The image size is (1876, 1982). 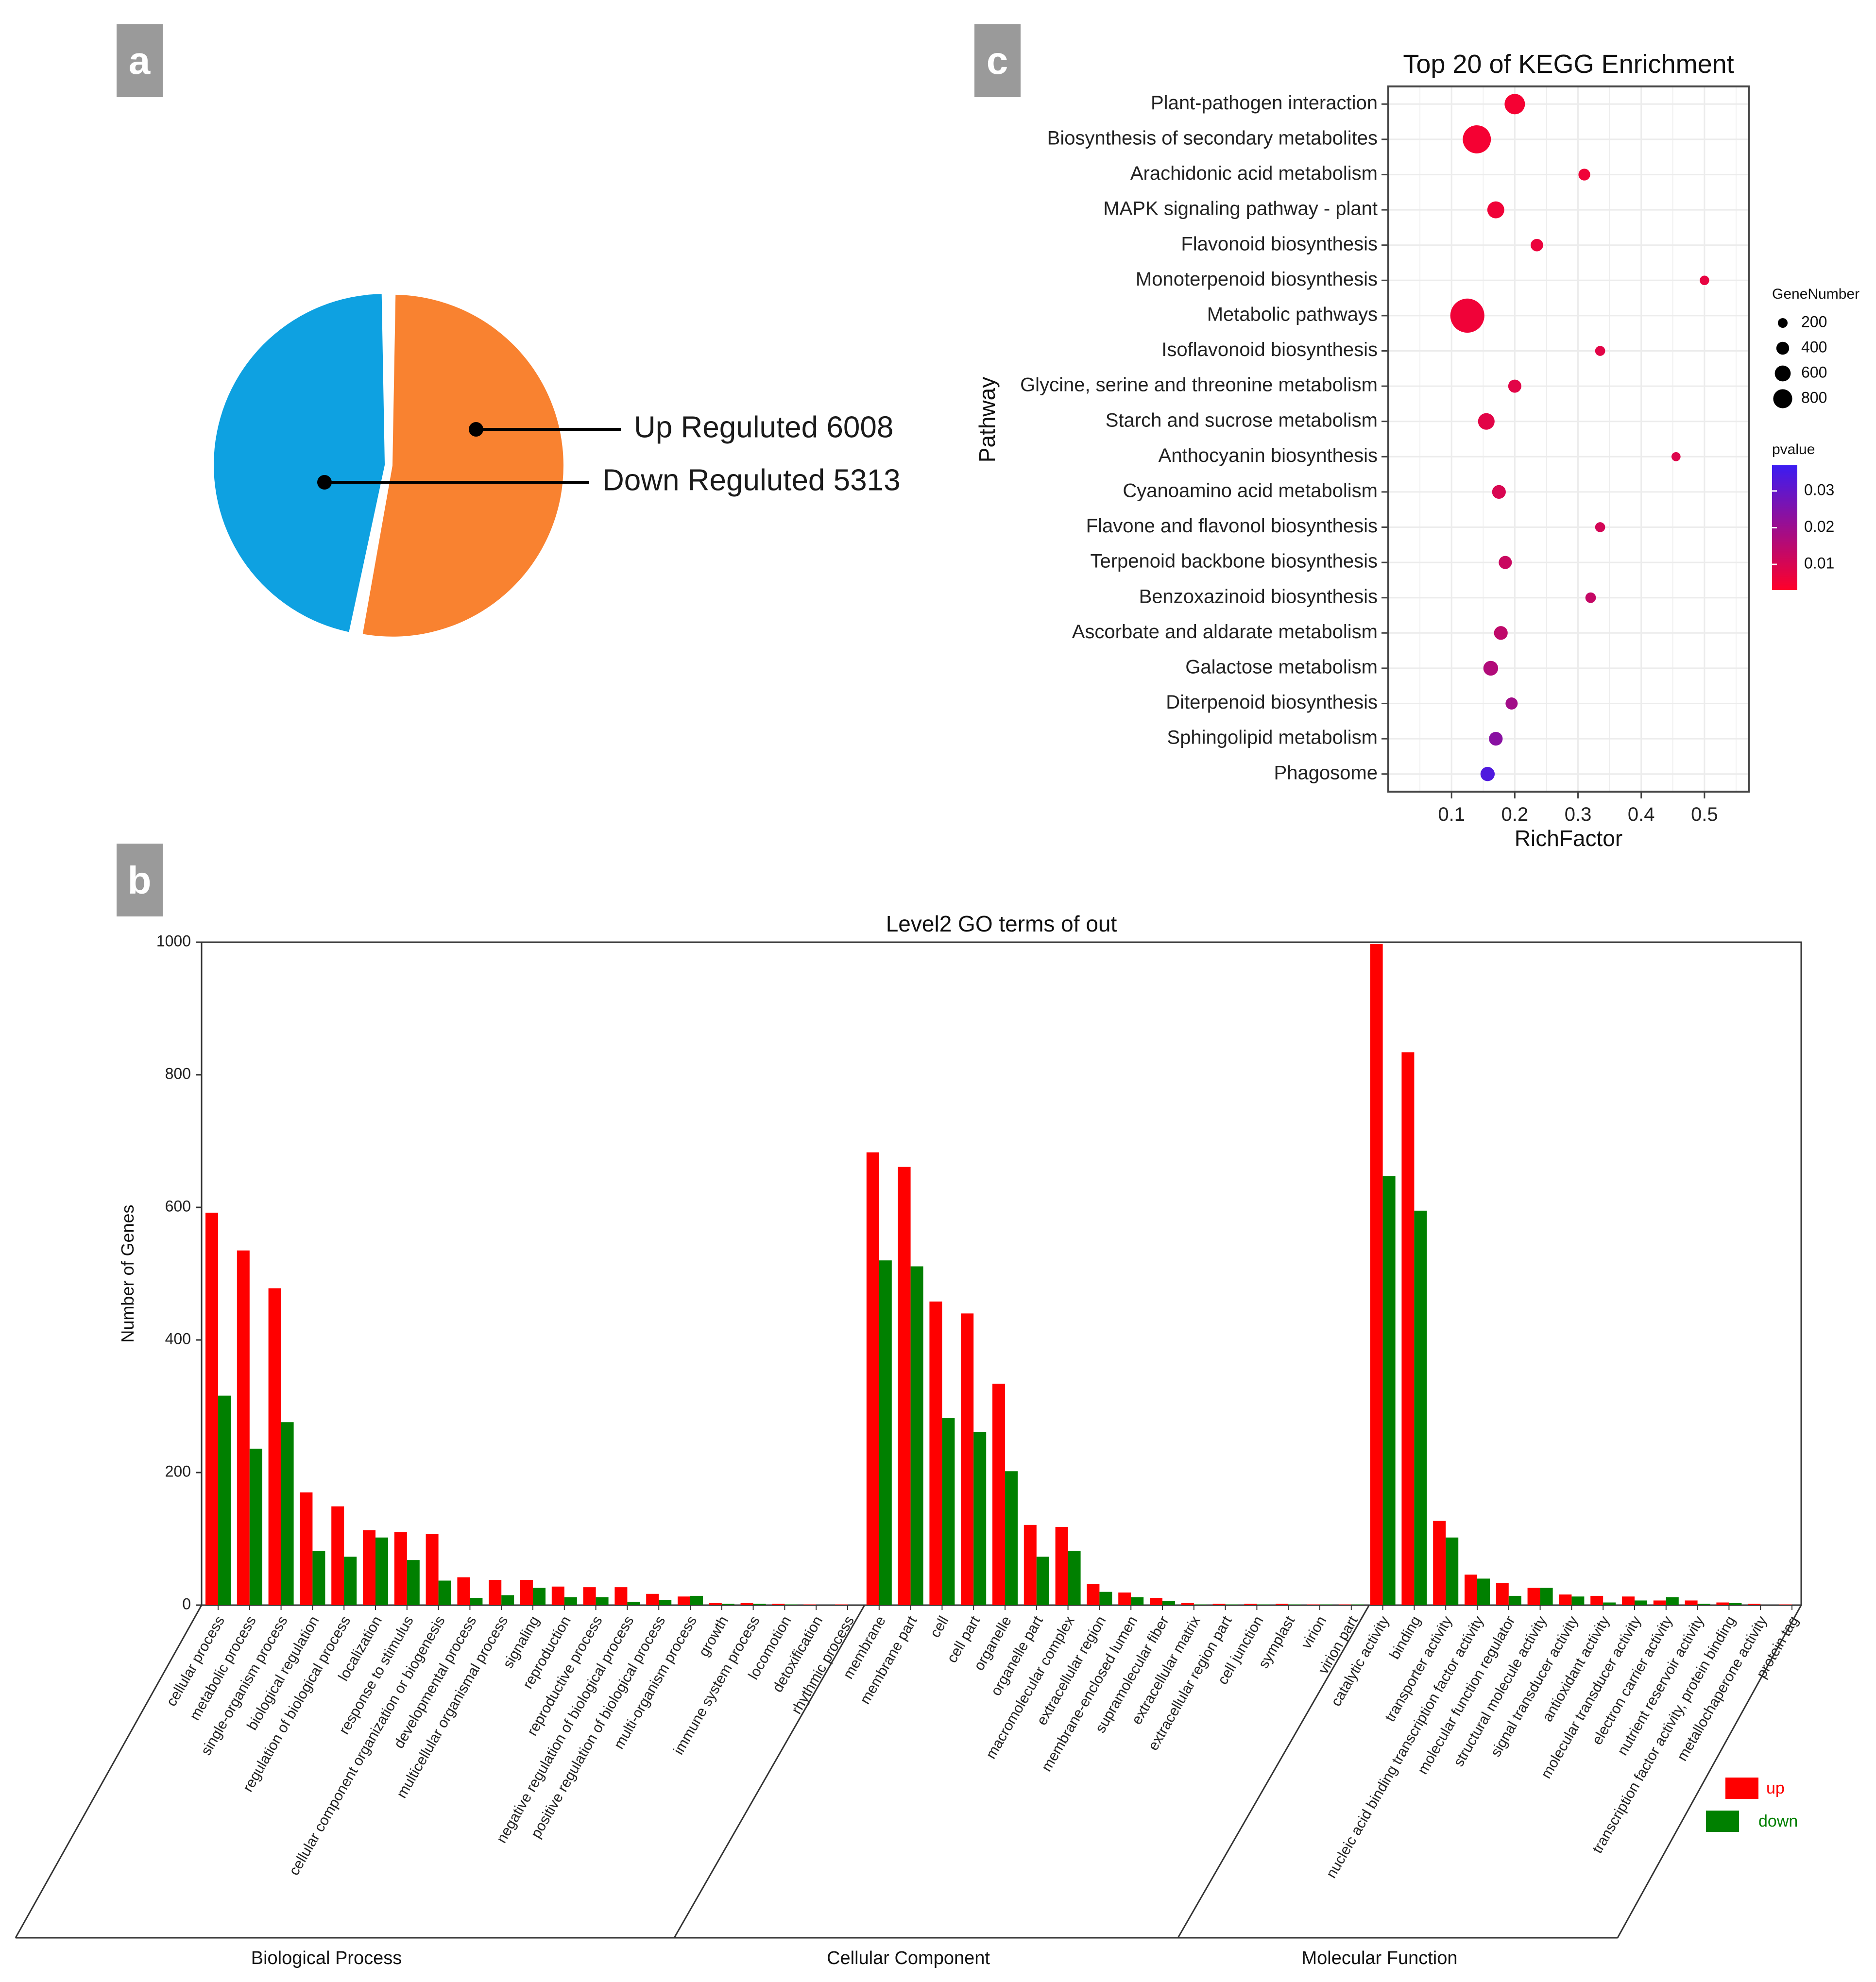 What do you see at coordinates (908, 1958) in the screenshot?
I see `go-group-label-cellular-component: Cellular Component` at bounding box center [908, 1958].